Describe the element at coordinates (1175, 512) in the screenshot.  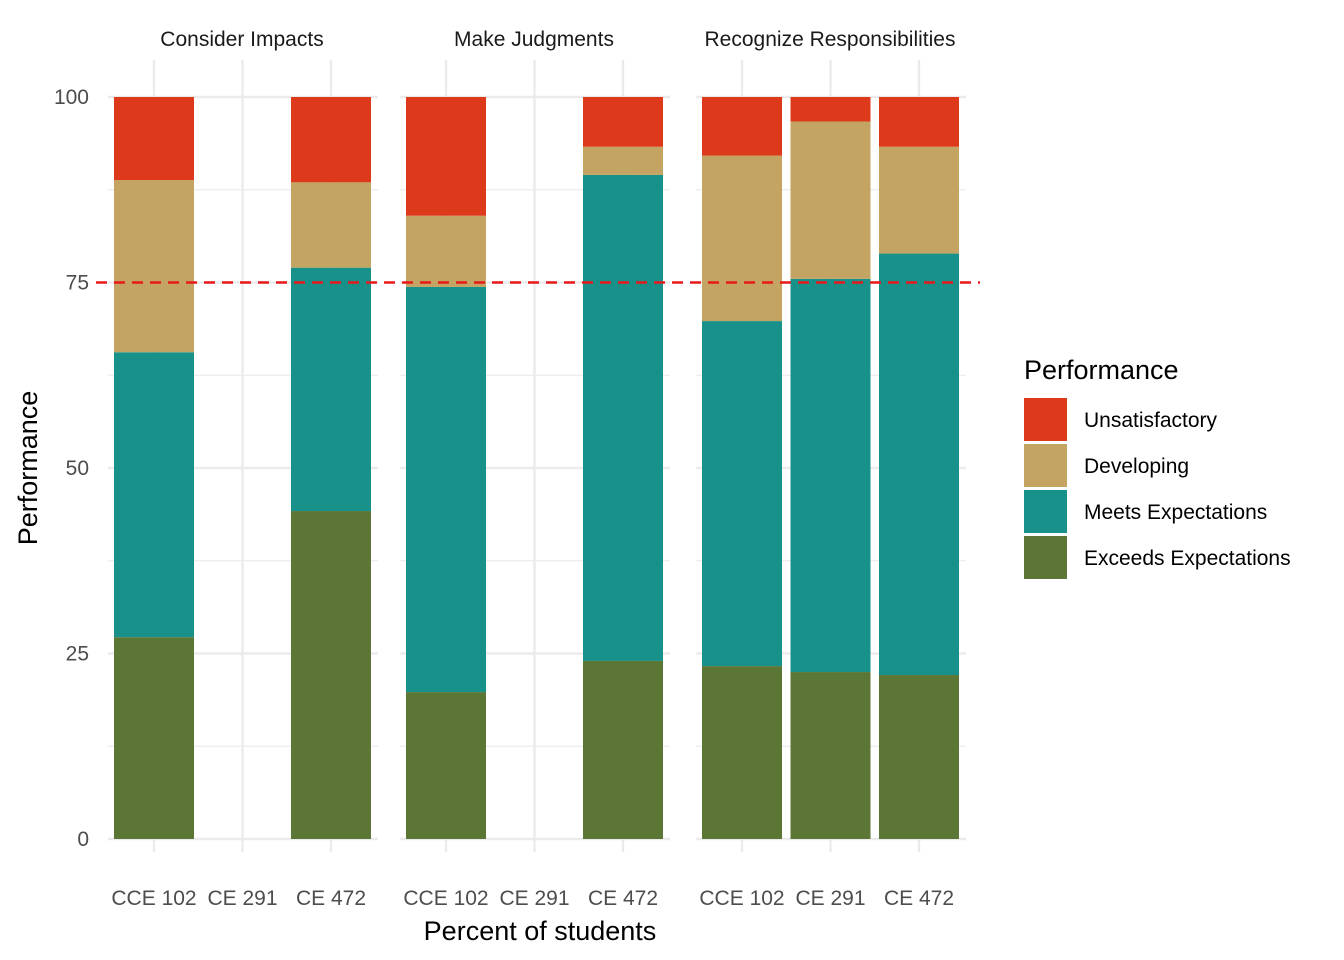
I see `legend-label: Meets Expectations` at that location.